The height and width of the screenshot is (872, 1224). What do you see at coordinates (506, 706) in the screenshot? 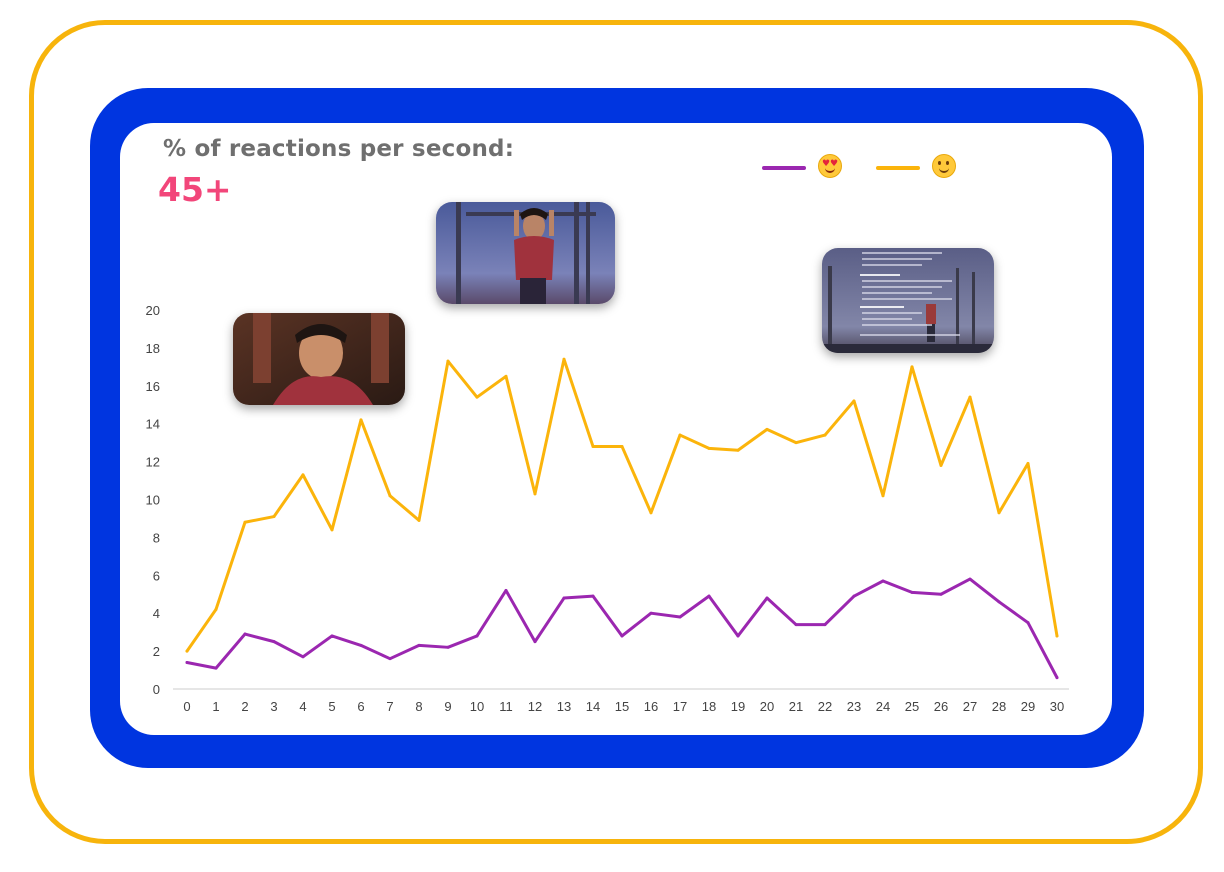
I see `x-tick-label: 11` at bounding box center [506, 706].